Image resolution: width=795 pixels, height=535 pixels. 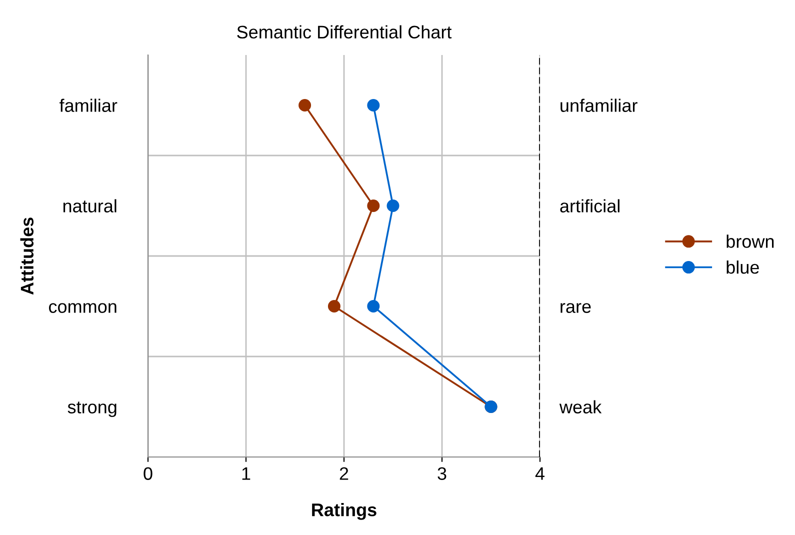 What do you see at coordinates (92, 410) in the screenshot?
I see `y-tick-label: strong` at bounding box center [92, 410].